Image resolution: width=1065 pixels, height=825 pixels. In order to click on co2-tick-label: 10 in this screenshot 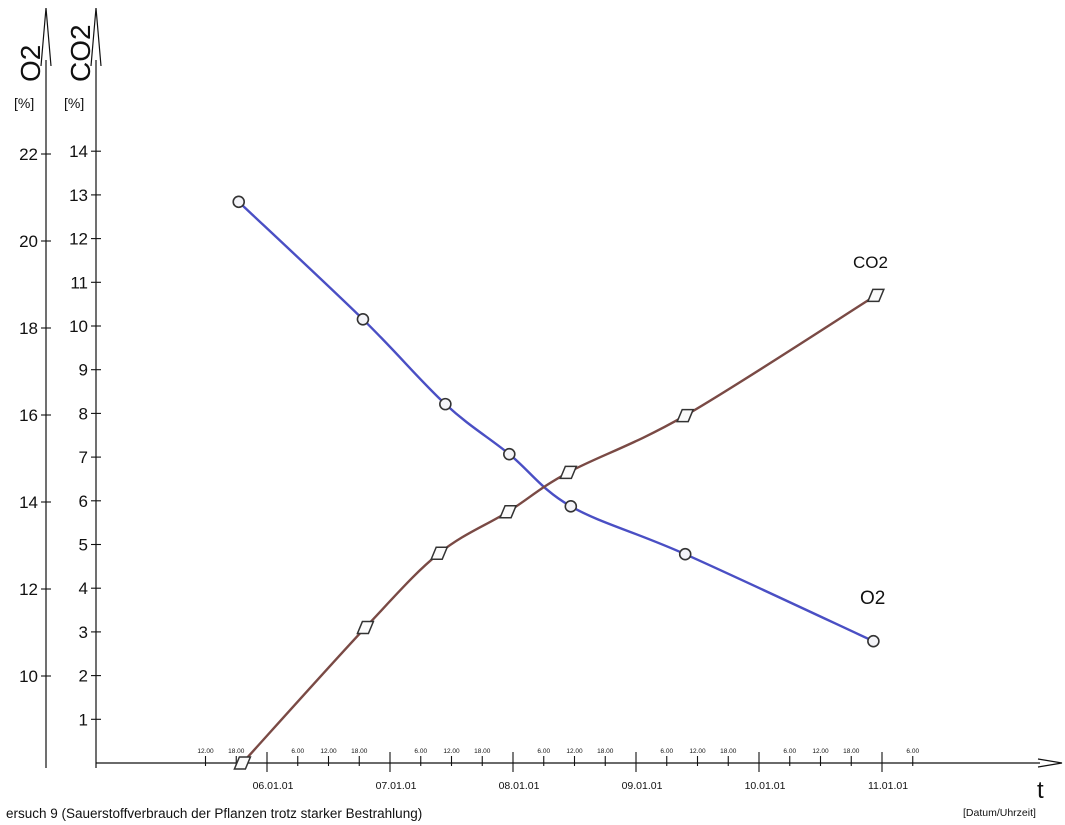, I will do `click(78, 326)`.